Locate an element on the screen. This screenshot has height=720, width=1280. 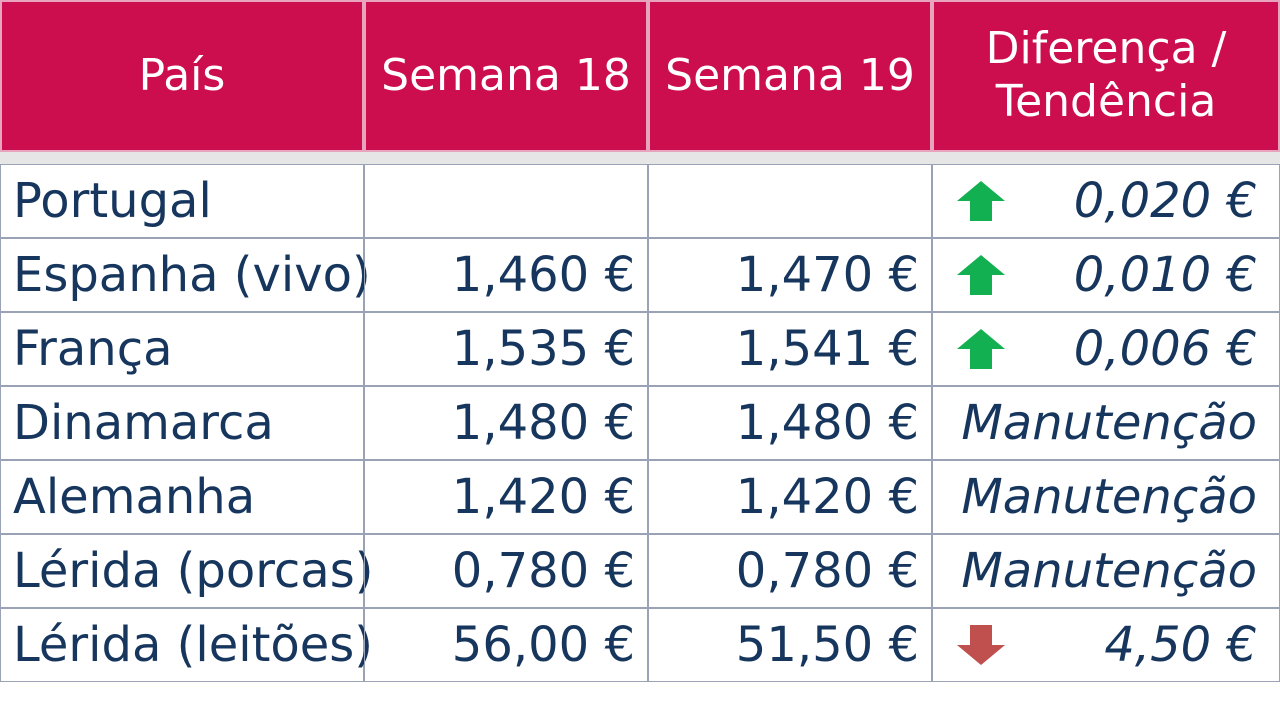
week-18-cell: 1,460 € is located at coordinates (506, 275).